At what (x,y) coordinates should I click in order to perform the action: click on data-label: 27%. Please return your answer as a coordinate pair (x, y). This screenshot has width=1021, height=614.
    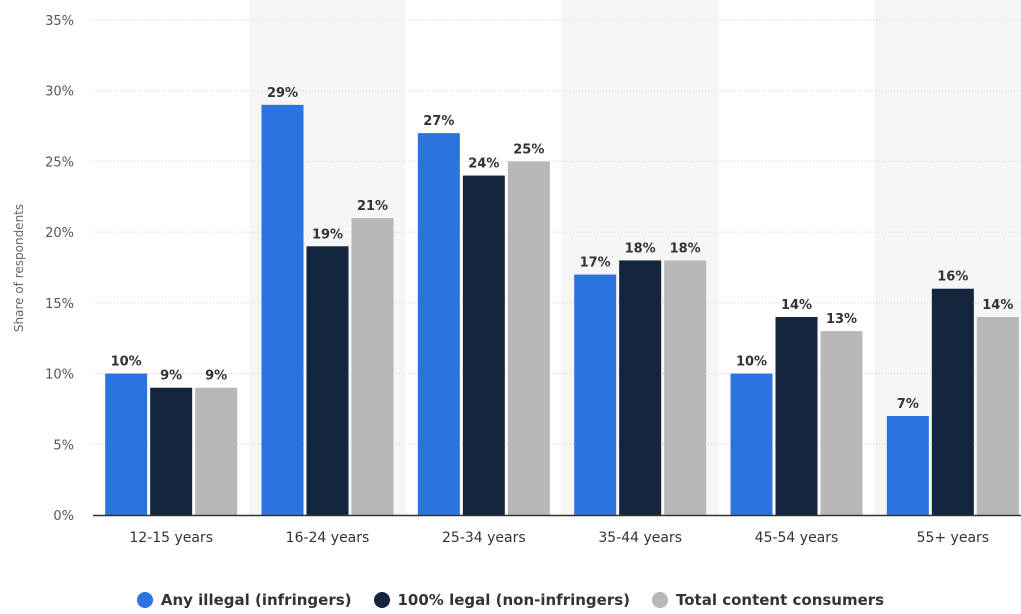
    Looking at the image, I should click on (438, 121).